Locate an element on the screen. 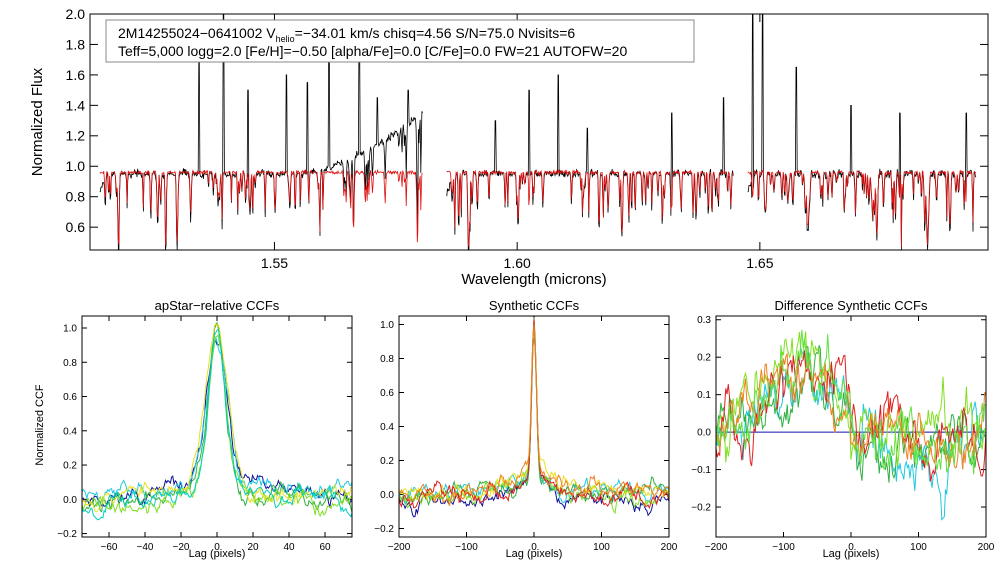 The height and width of the screenshot is (581, 1008). synthetic-ccf-xlabel: Lag (pixels) is located at coordinates (534, 554).